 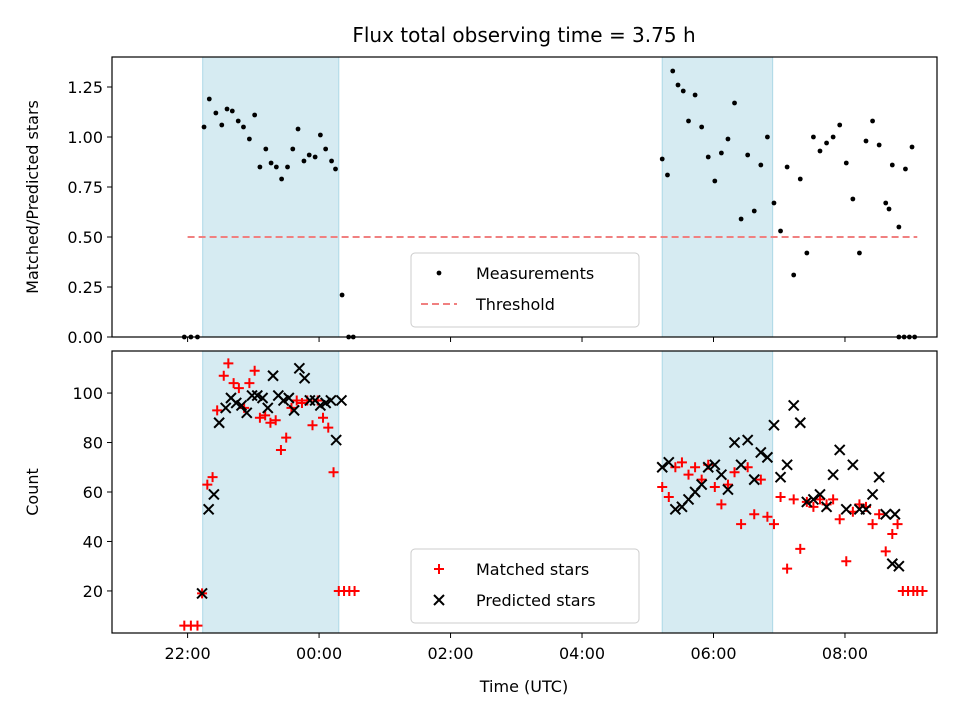 What do you see at coordinates (85, 87) in the screenshot?
I see `y-tick-label: 1.25` at bounding box center [85, 87].